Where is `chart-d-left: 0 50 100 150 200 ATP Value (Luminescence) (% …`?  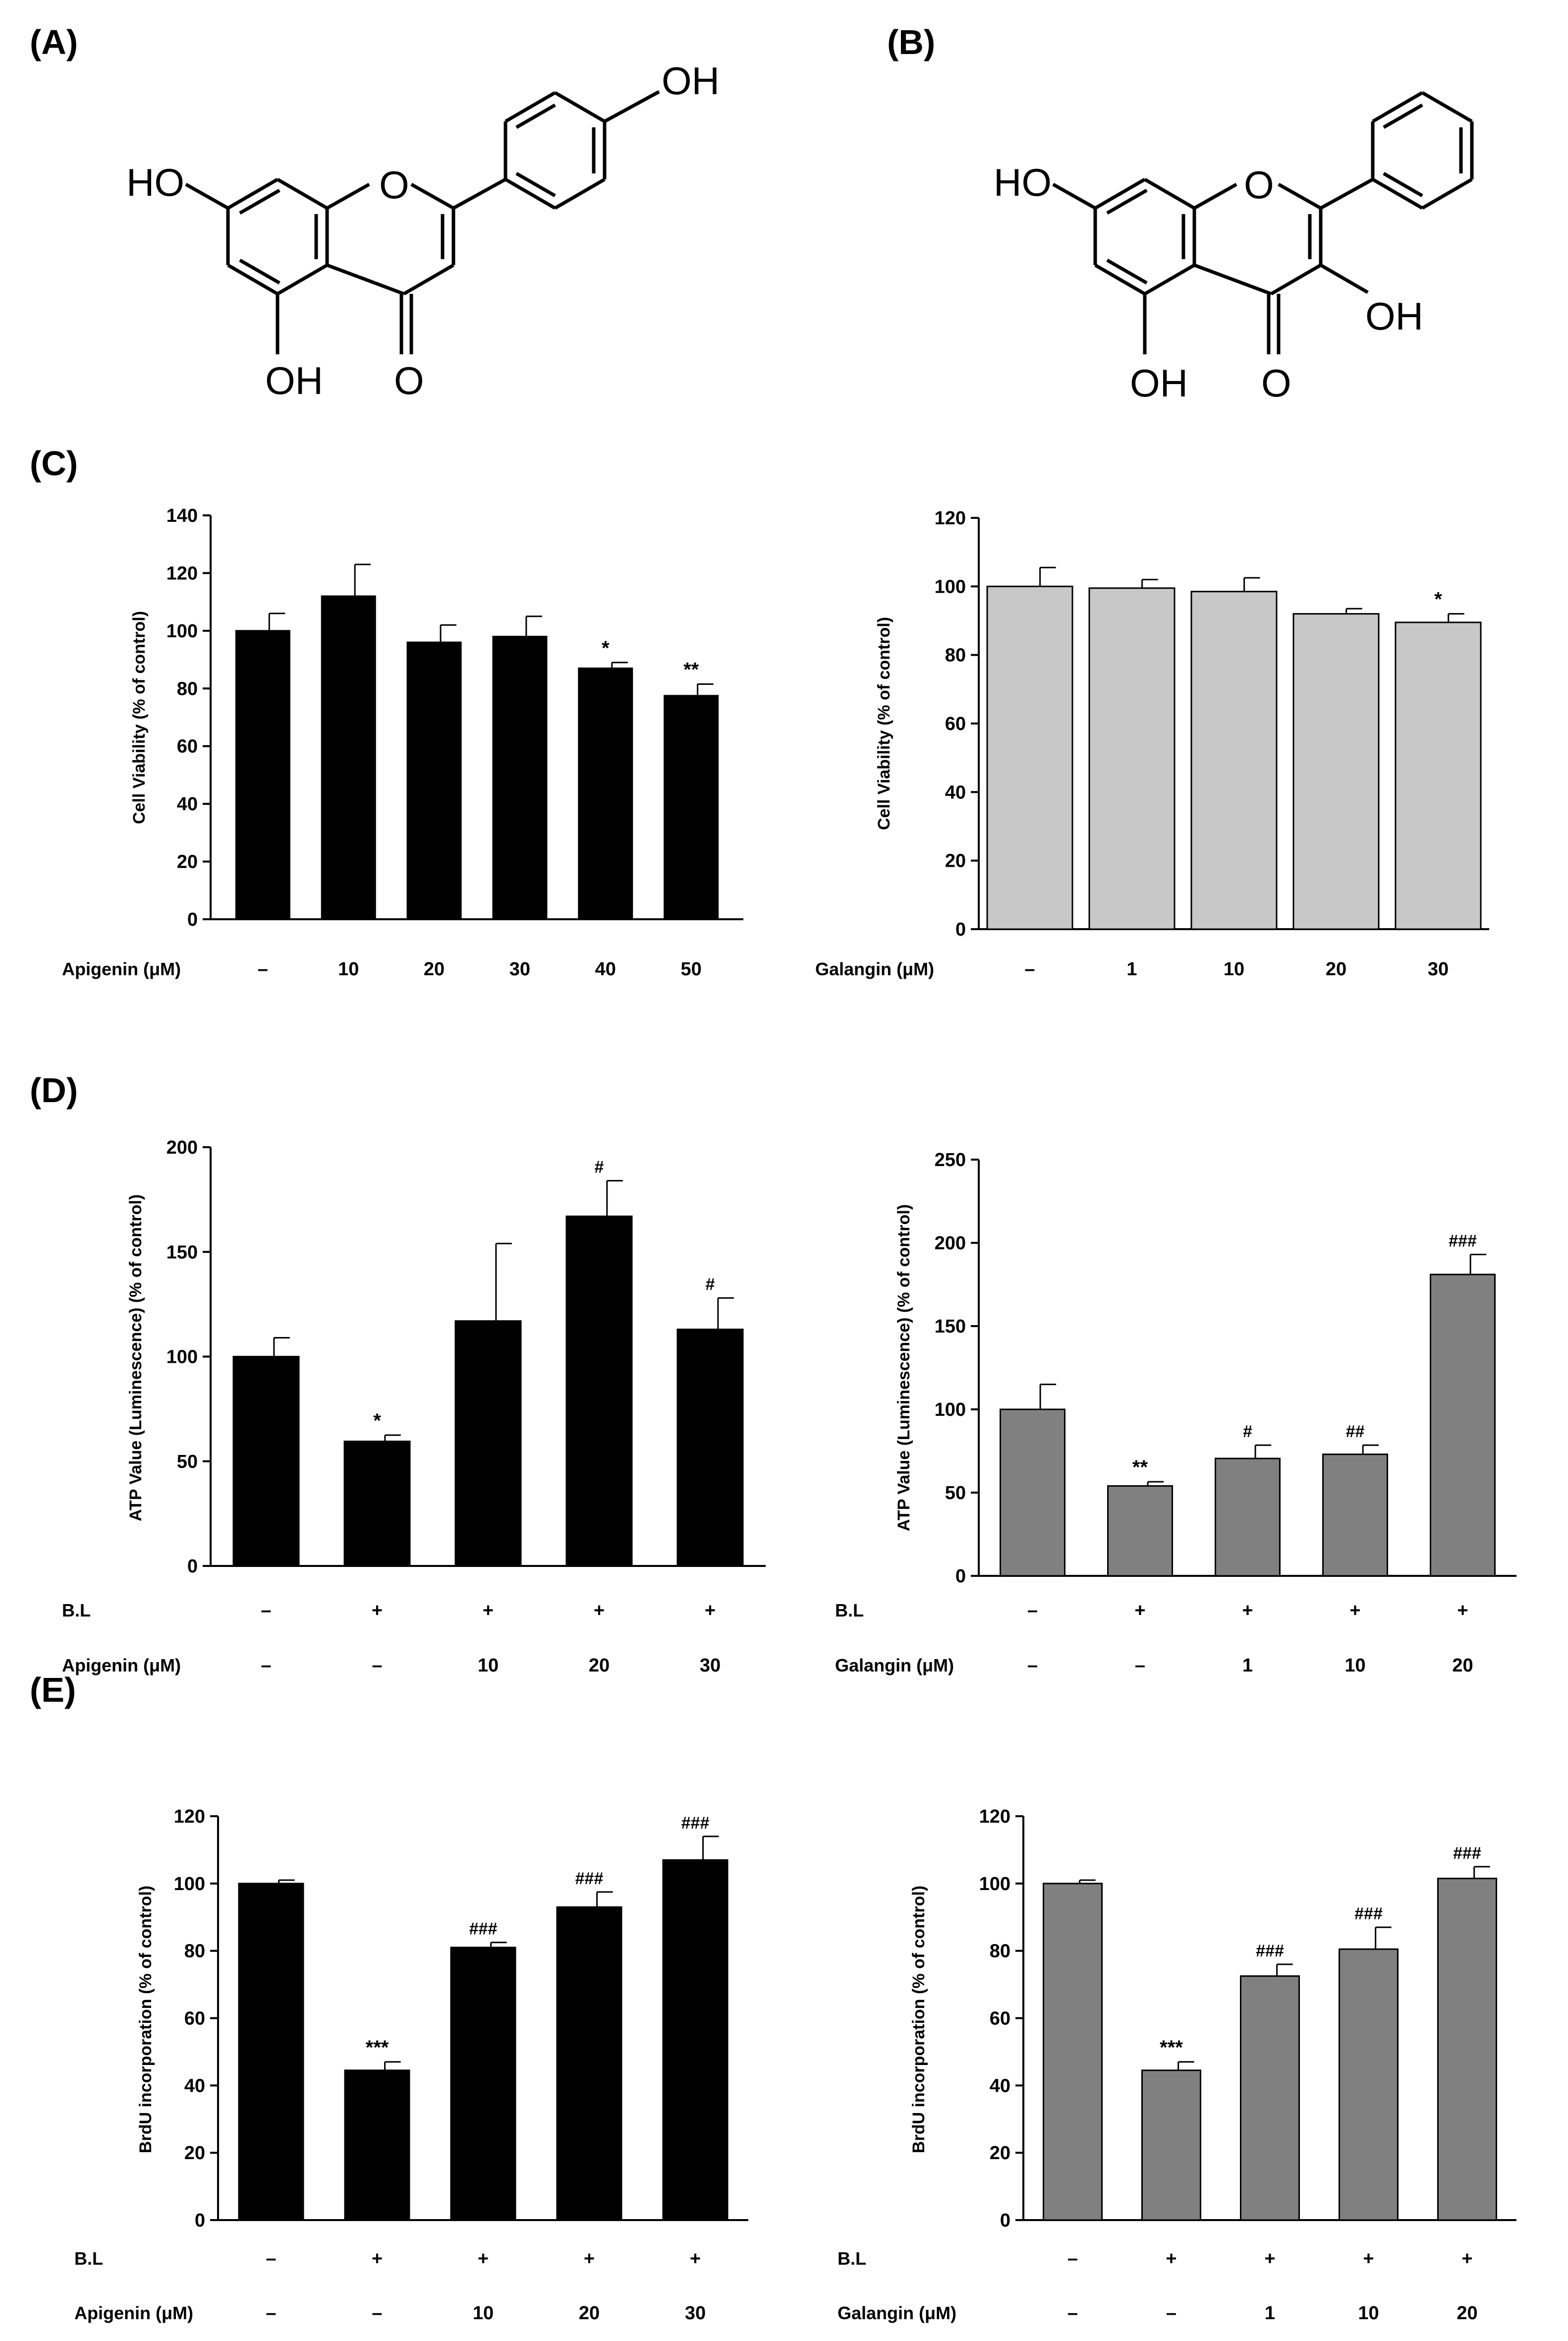
chart-d-left: 0 50 100 150 200 ATP Value (Luminescence) (% … is located at coordinates (414, 1406).